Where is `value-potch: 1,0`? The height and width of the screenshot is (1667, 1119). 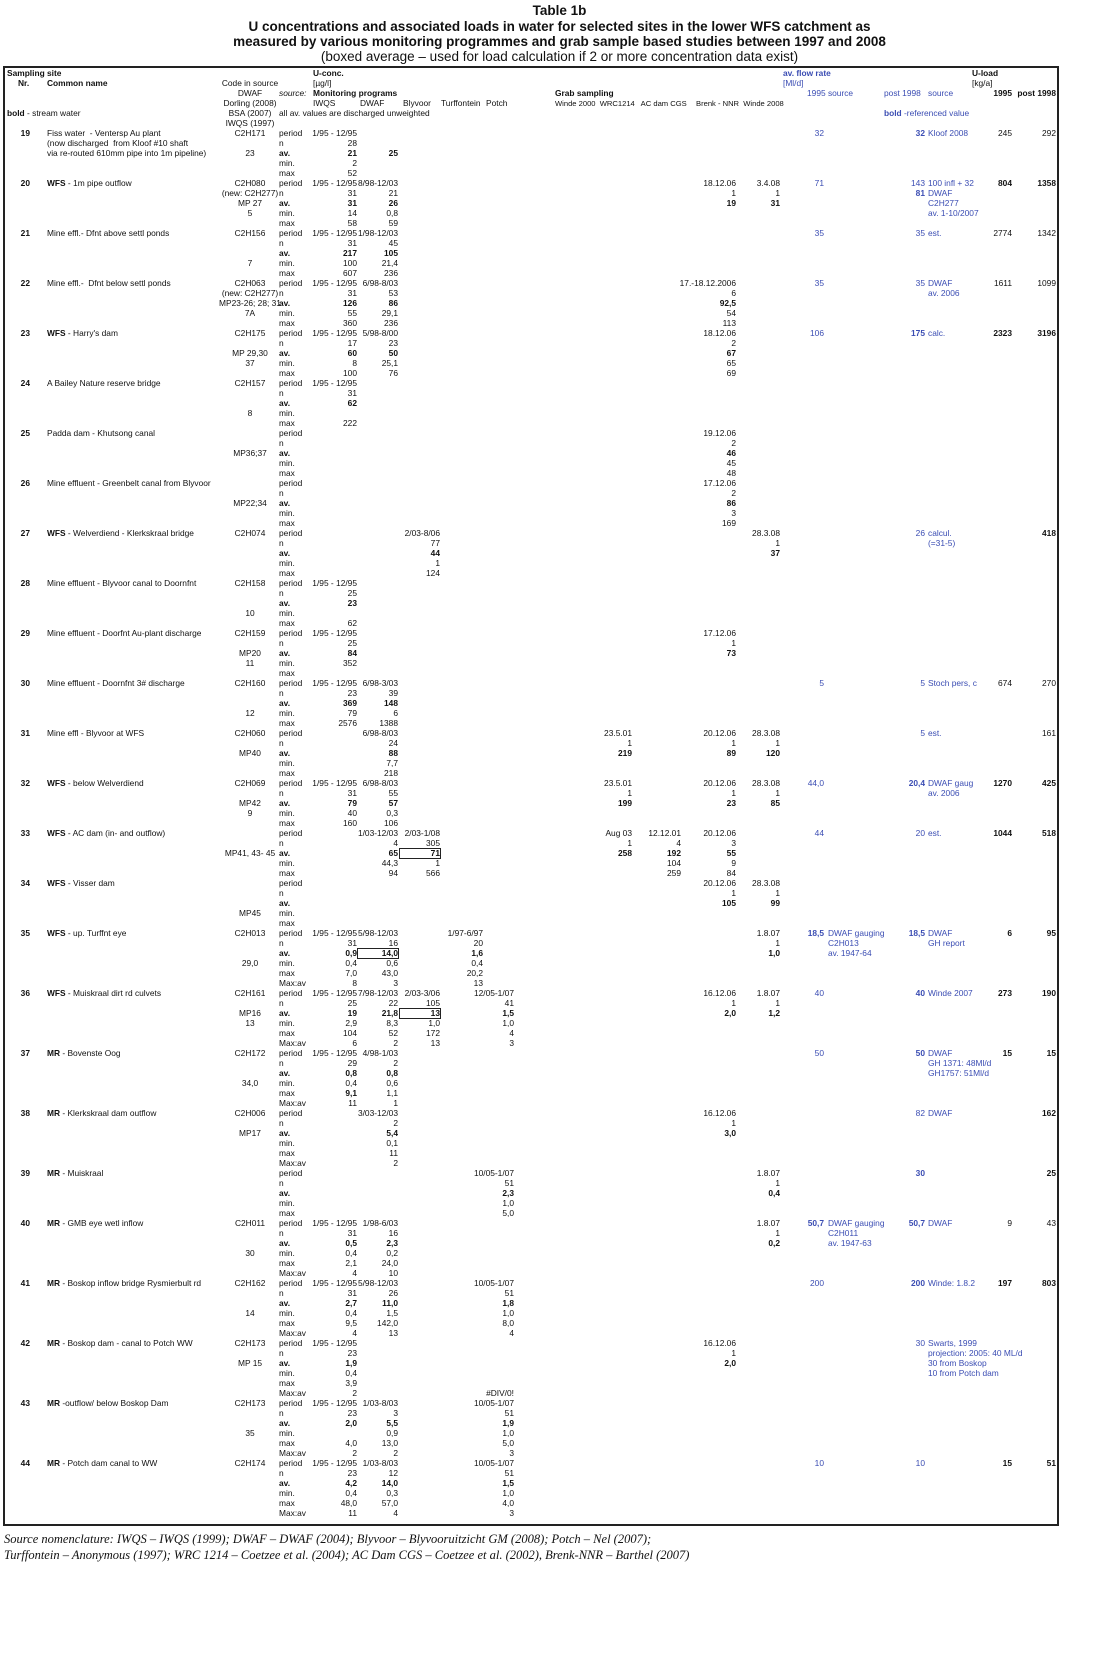
value-potch: 1,0 is located at coordinates (508, 1203).